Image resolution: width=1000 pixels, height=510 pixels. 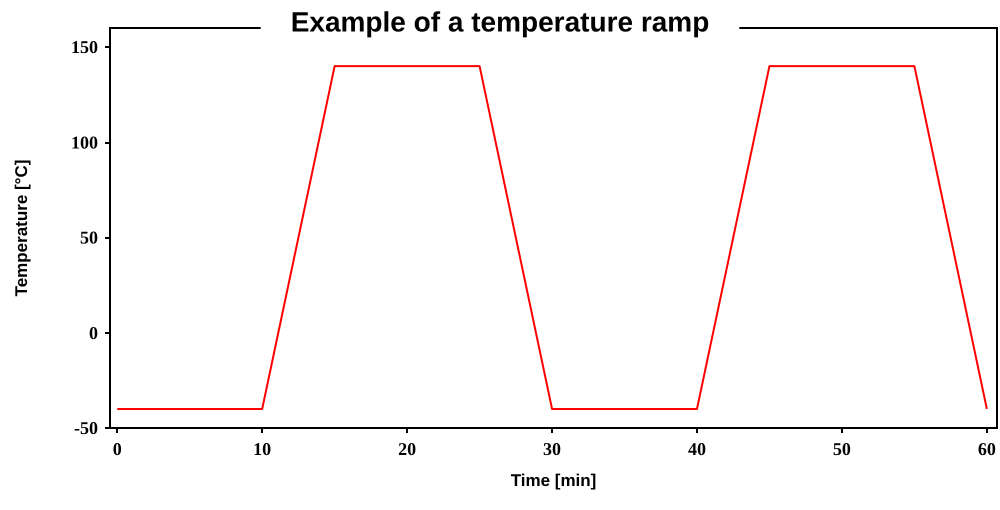 I want to click on y-axis-title: Temperature [°C], so click(x=21, y=228).